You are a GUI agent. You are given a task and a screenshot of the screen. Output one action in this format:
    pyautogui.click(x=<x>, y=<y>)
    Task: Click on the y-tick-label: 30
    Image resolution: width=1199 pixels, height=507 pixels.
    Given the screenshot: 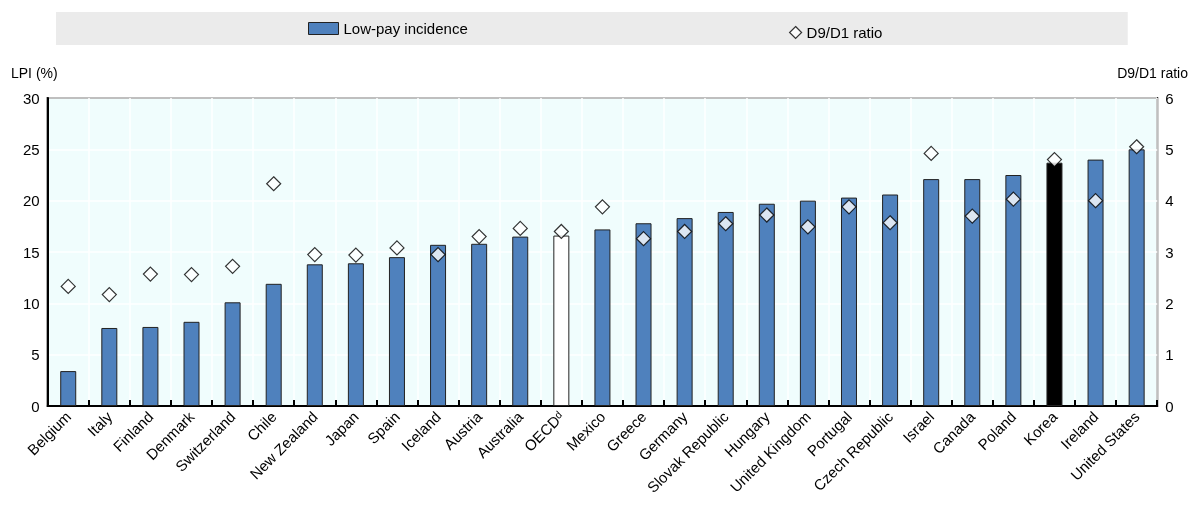 What is the action you would take?
    pyautogui.click(x=31, y=98)
    